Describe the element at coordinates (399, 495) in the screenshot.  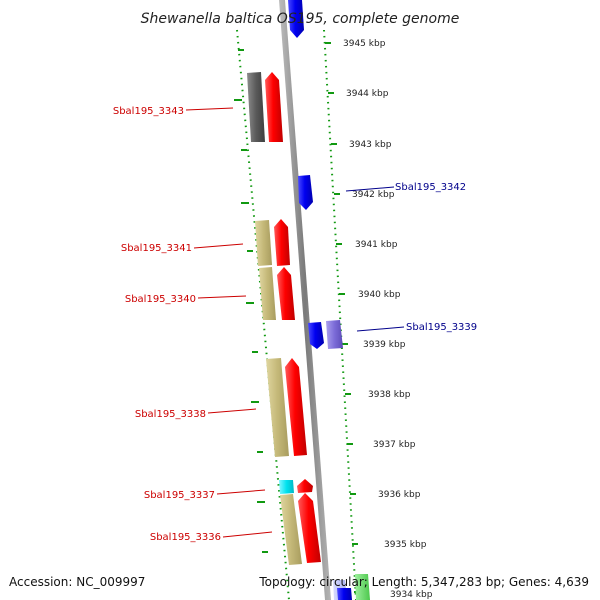
I see `scale-label: 3936 kbp` at that location.